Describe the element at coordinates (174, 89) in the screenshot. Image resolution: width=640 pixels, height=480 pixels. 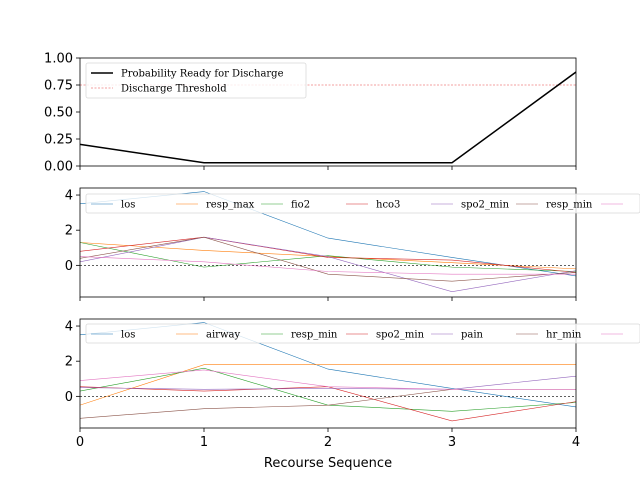
I see `legend-label: Discharge Threshold` at that location.